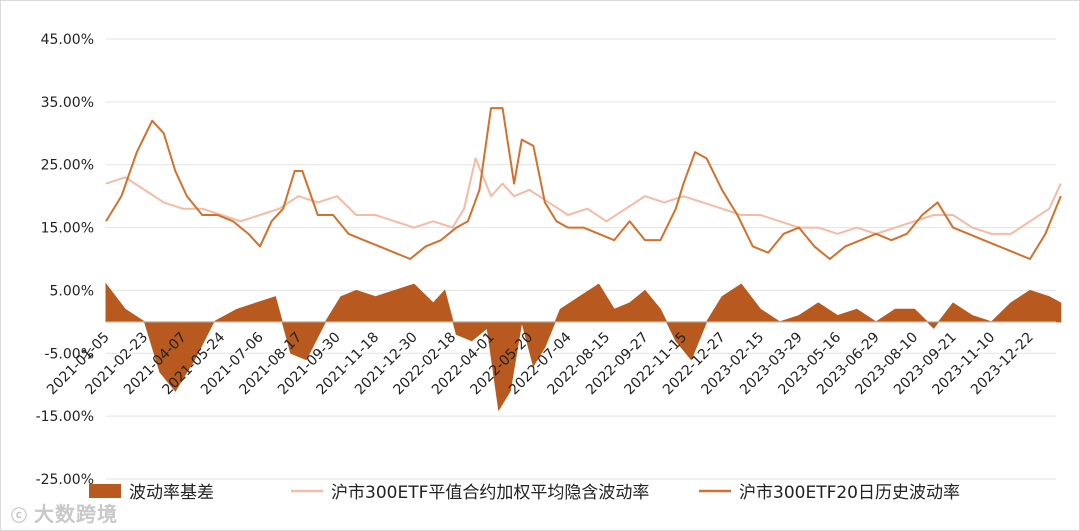 This screenshot has height=531, width=1080. I want to click on legend-label: 沪市300ETF平值合约加权平均隐含波动率, so click(490, 493).